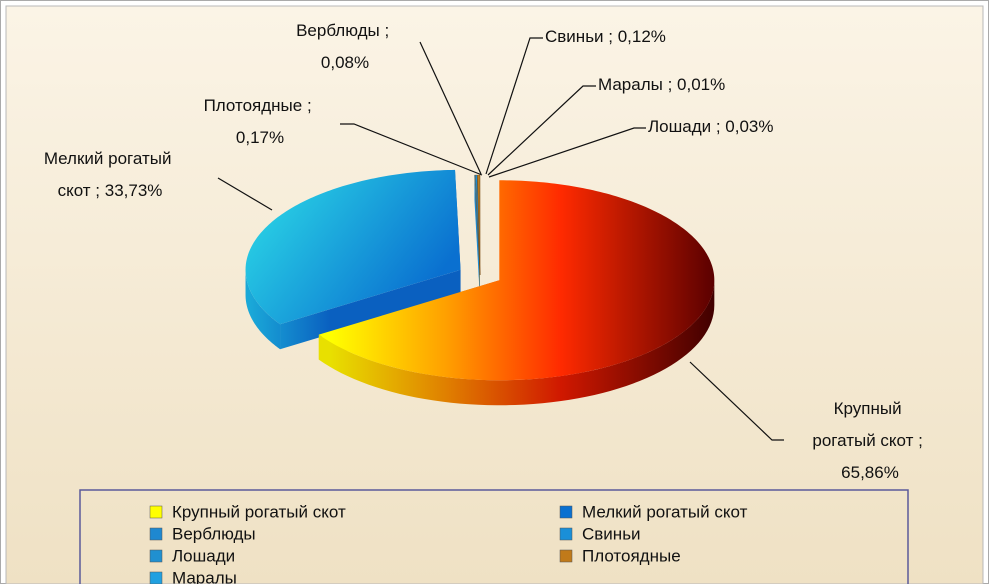  Describe the element at coordinates (869, 440) in the screenshot. I see `data-label: Крупный рогатый скот ; 65,86%` at that location.